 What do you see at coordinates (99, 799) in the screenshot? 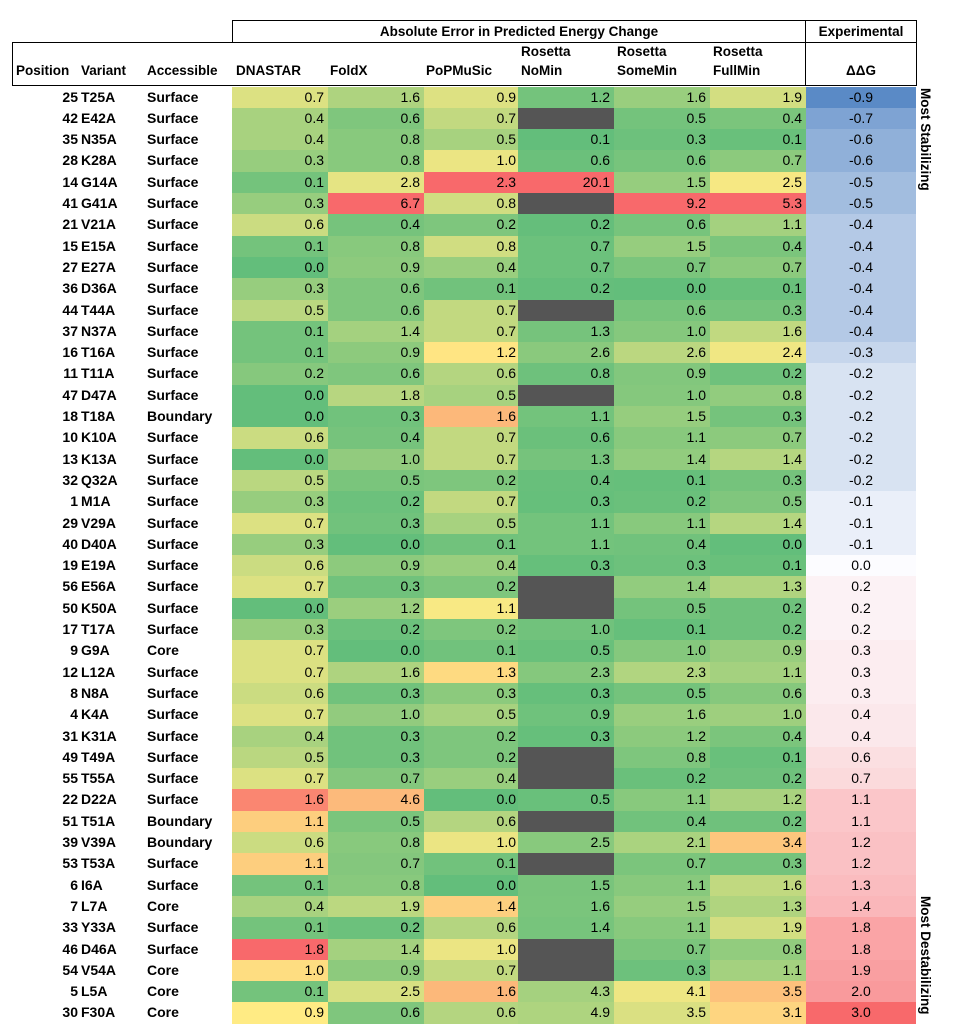
I see `variant-cell: D22A` at bounding box center [99, 799].